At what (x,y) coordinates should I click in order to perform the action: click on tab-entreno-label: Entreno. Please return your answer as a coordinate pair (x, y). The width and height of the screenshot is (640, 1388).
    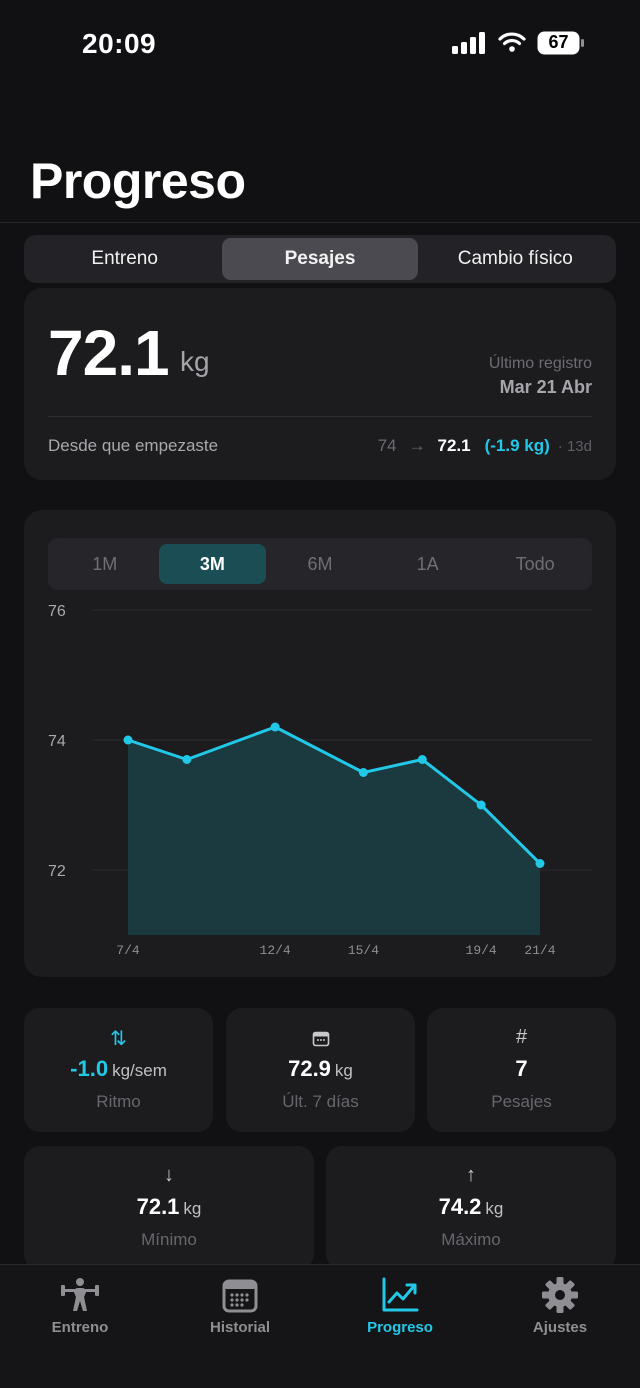
    Looking at the image, I should click on (80, 1327).